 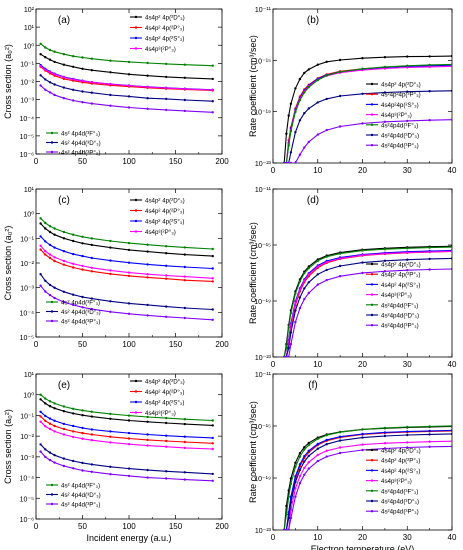 What do you see at coordinates (27, 264) in the screenshot?
I see `y-tick-label: 10⁻²` at bounding box center [27, 264].